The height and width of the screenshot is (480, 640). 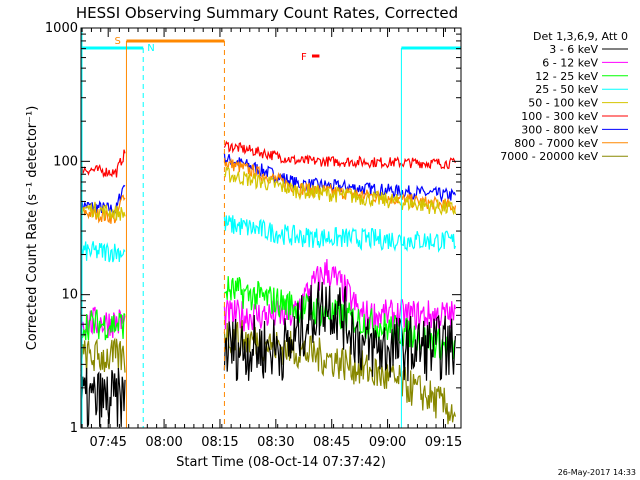 What do you see at coordinates (566, 89) in the screenshot?
I see `legend-label: 25 - 50 keV` at bounding box center [566, 89].